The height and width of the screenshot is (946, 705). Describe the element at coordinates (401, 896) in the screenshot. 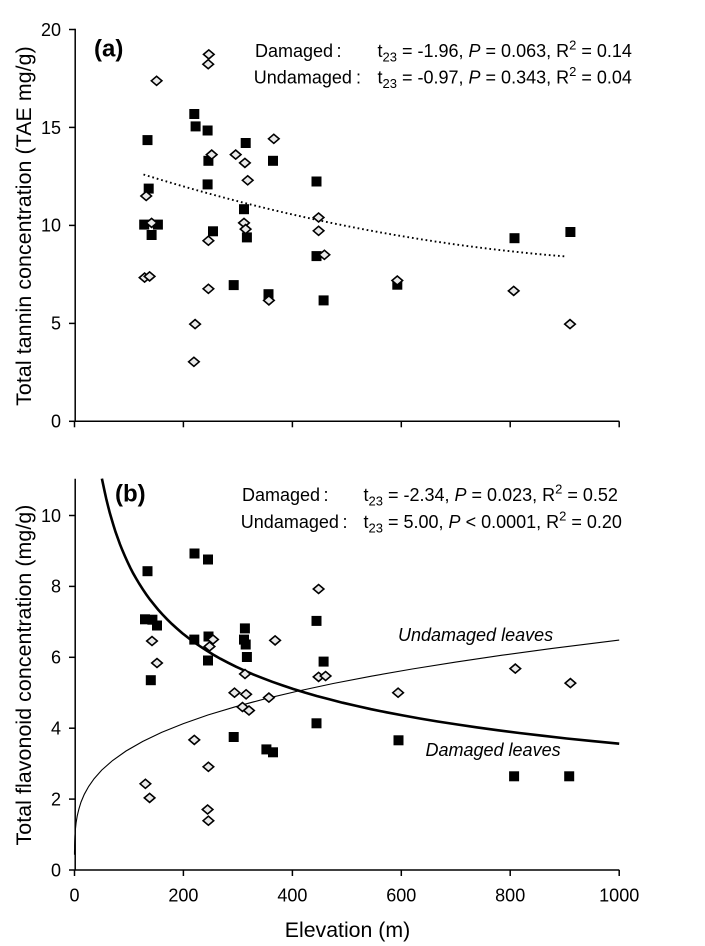

I see `svg-text: 600` at that location.